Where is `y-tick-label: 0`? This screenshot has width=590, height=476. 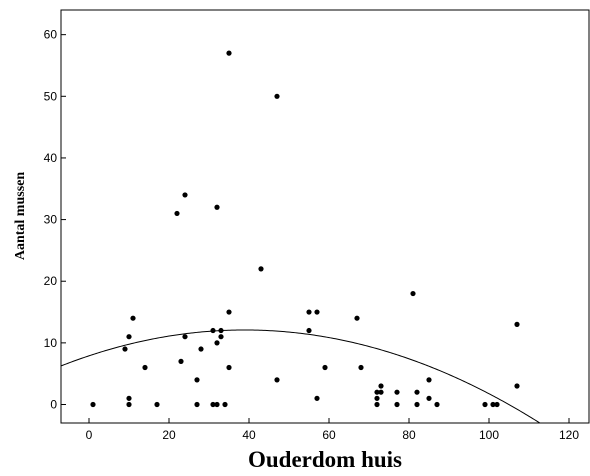 y-tick-label: 0 is located at coordinates (53, 405).